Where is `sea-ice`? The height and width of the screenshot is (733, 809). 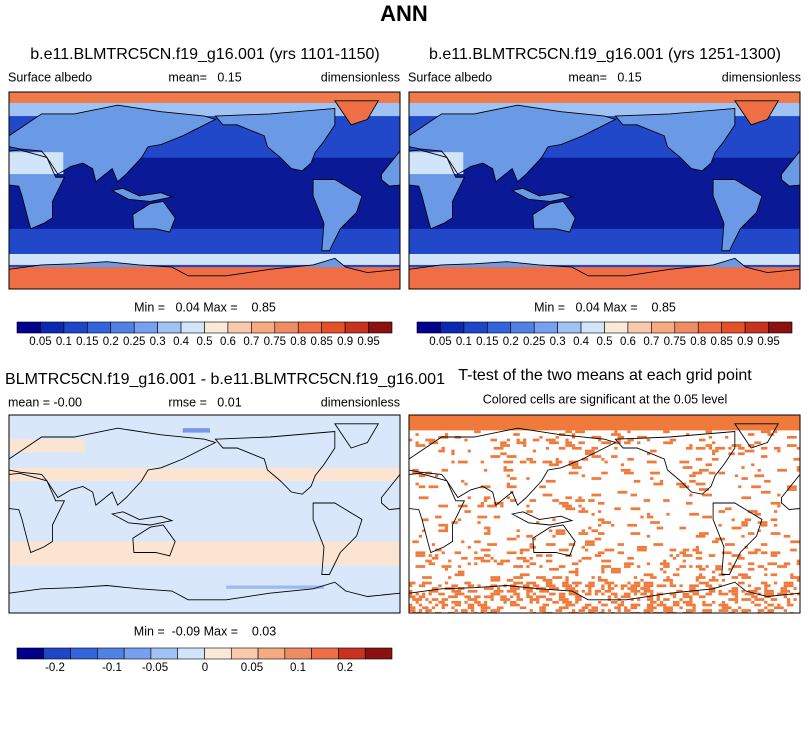
sea-ice is located at coordinates (204, 259).